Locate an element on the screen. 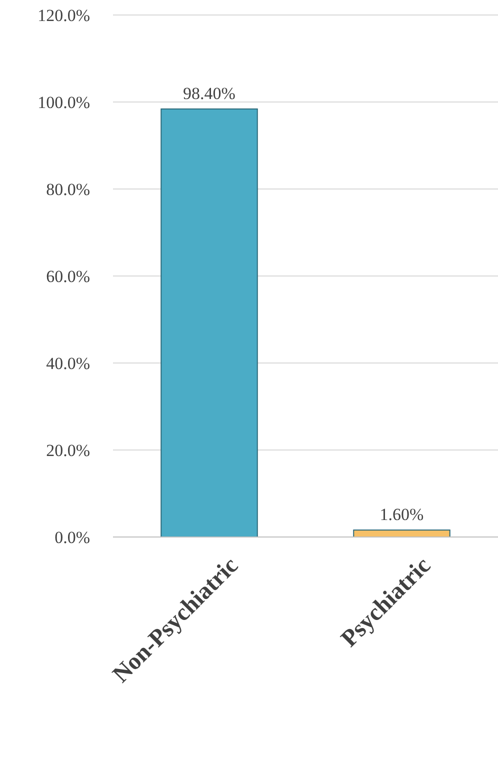 This screenshot has width=498, height=763. y-tick-label: 20.0% is located at coordinates (68, 450).